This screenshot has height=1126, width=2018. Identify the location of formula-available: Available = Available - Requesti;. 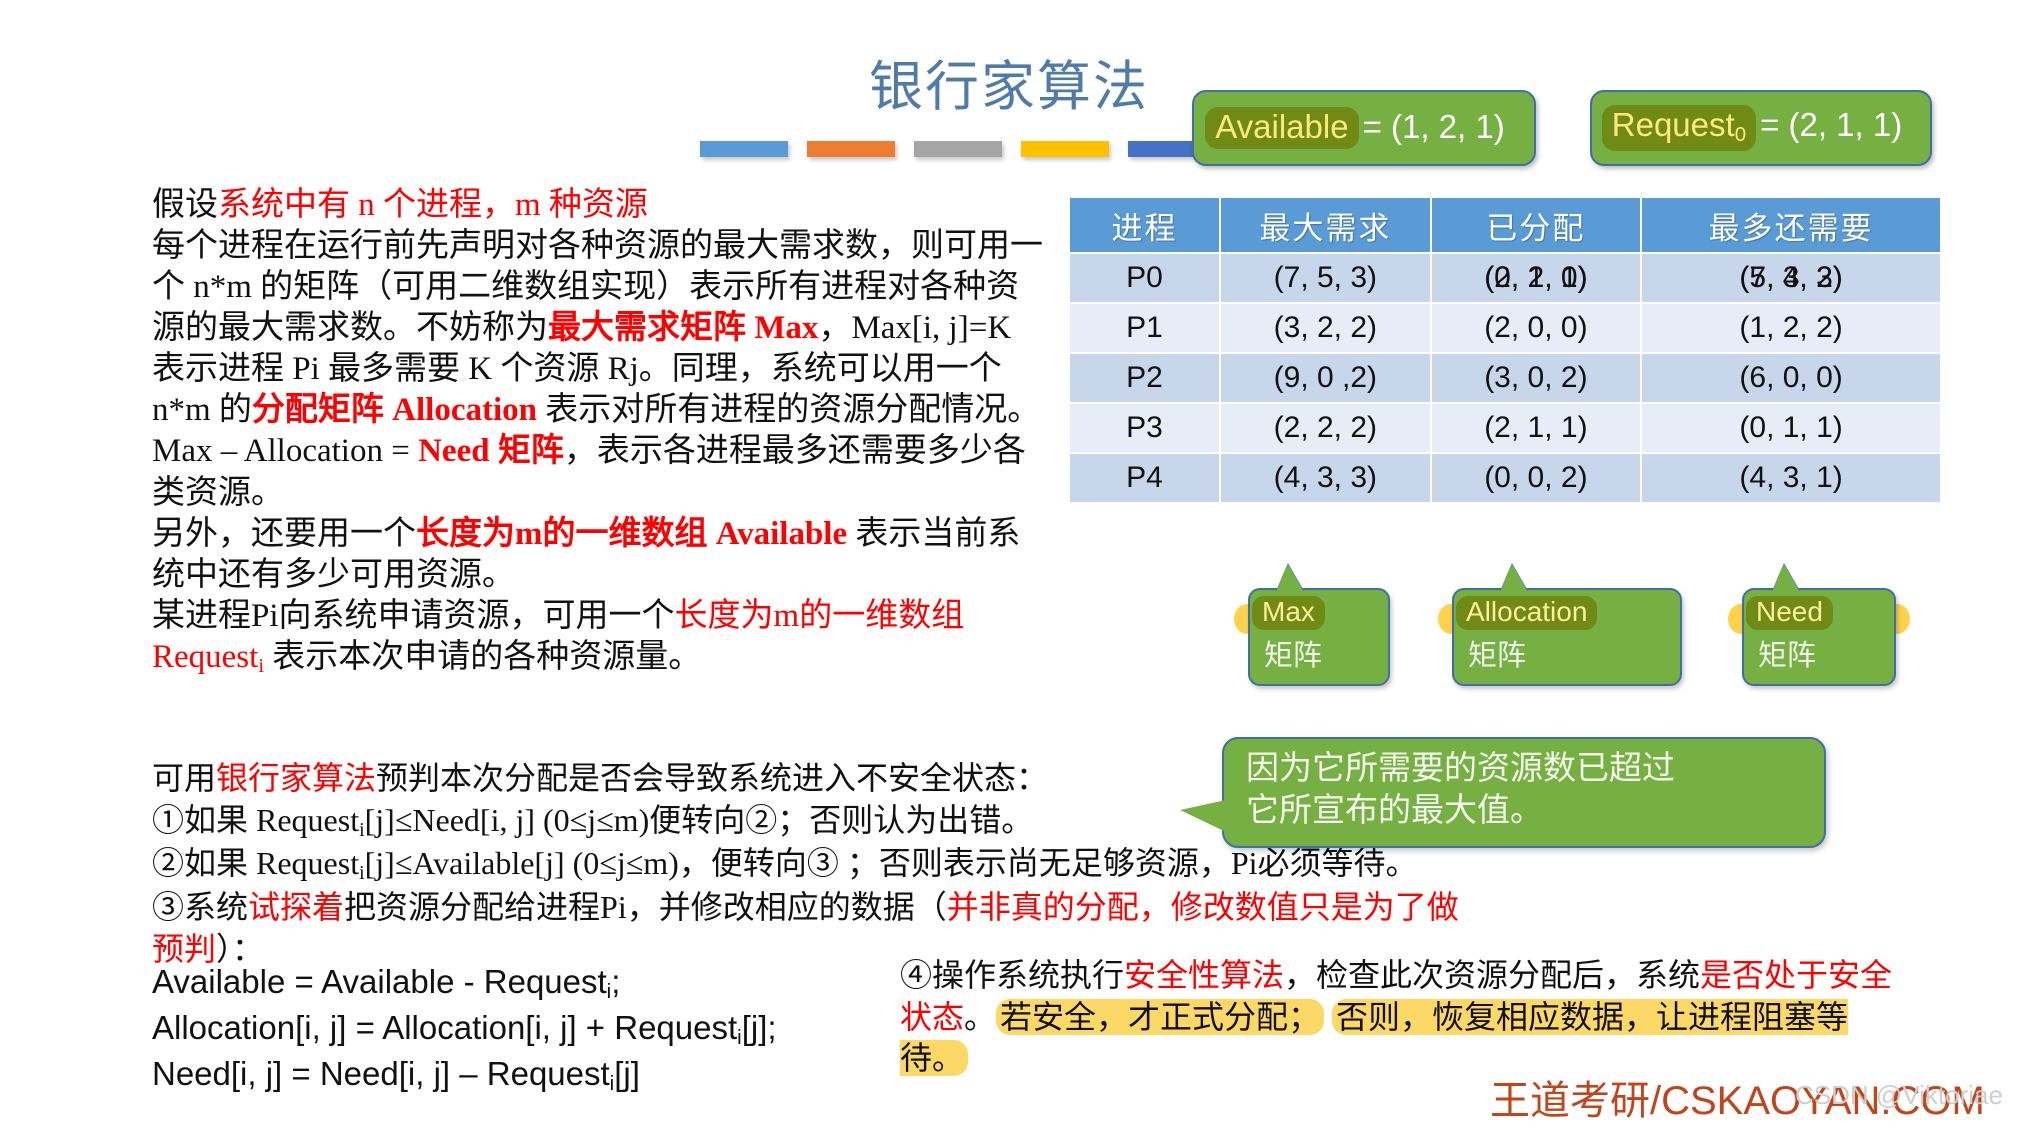
(386, 983).